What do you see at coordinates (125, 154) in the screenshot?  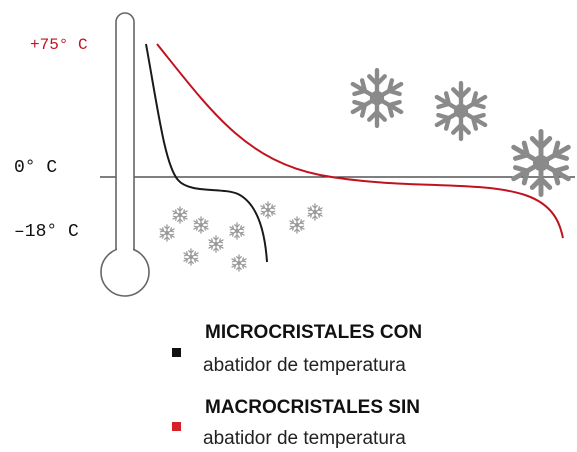 I see `thermometer-icon` at bounding box center [125, 154].